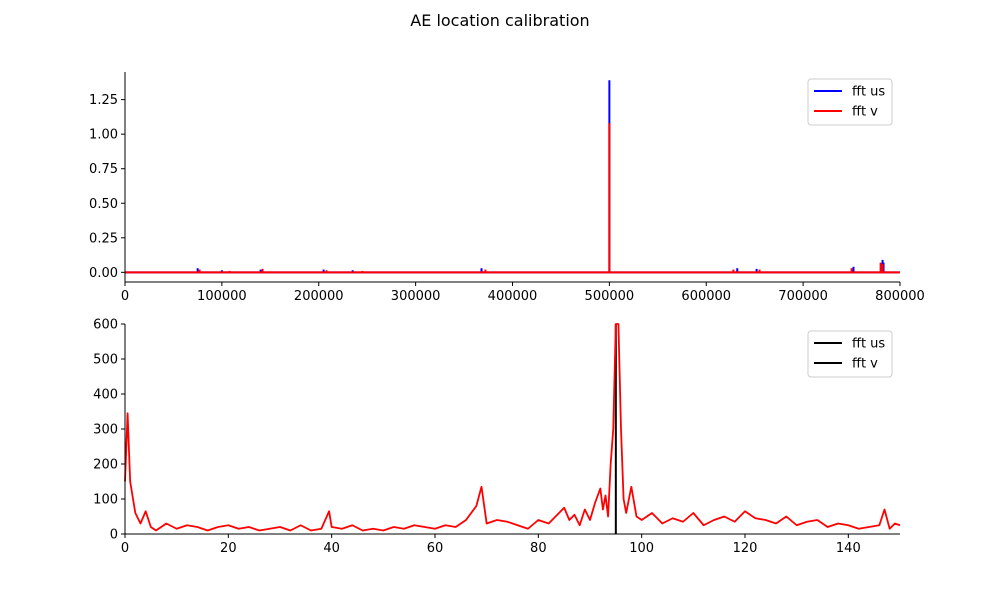 Image resolution: width=1000 pixels, height=600 pixels. I want to click on top-x-tick-label: 300000, so click(416, 296).